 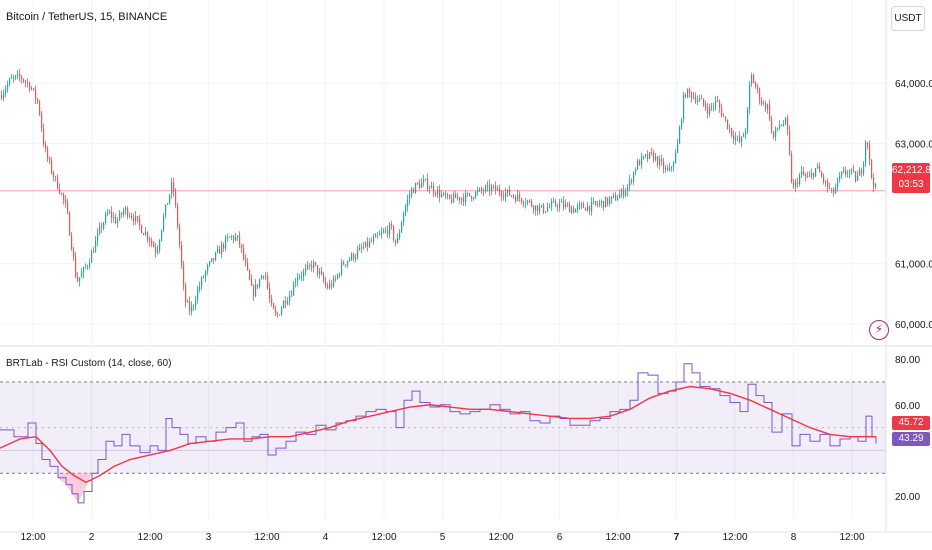 I want to click on chart-title: Bitcoin / TetherUS, 15, BINANCE, so click(x=87, y=17).